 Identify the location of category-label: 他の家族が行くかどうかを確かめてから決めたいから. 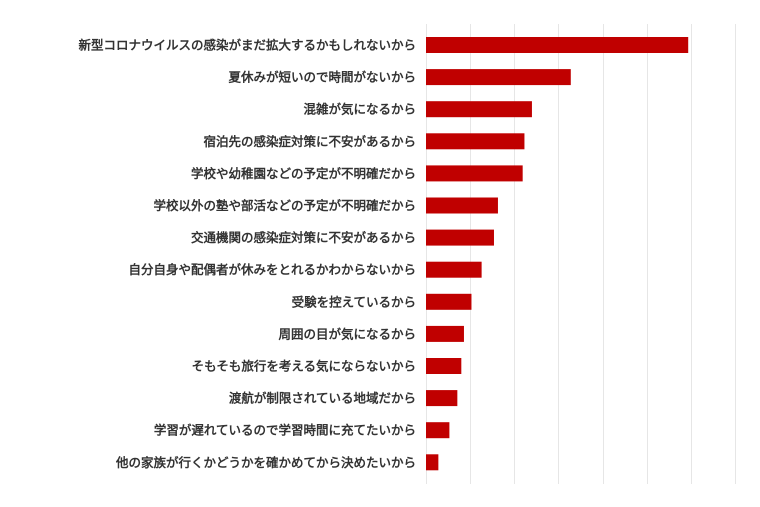
(265, 462).